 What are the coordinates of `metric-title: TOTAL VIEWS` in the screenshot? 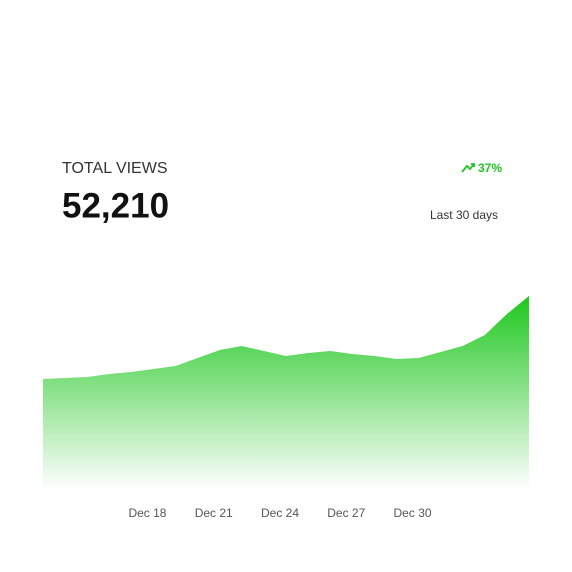 It's located at (115, 168).